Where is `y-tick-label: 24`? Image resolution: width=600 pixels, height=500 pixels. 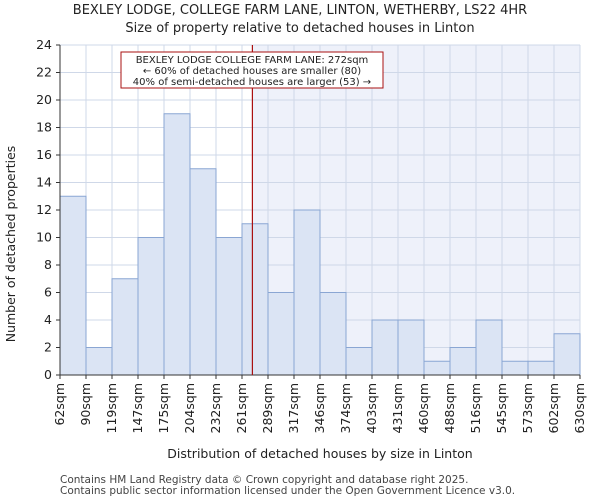 y-tick-label: 24 is located at coordinates (44, 44).